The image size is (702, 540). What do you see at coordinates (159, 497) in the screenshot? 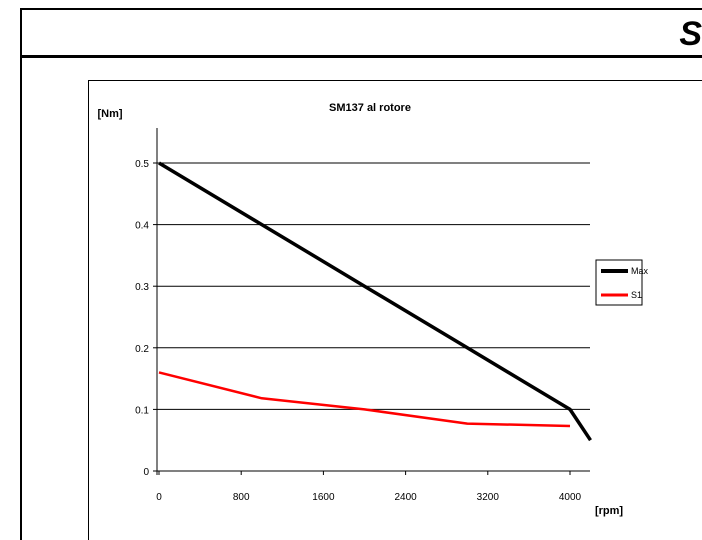
I see `x-tick-label-0: 0` at bounding box center [159, 497].